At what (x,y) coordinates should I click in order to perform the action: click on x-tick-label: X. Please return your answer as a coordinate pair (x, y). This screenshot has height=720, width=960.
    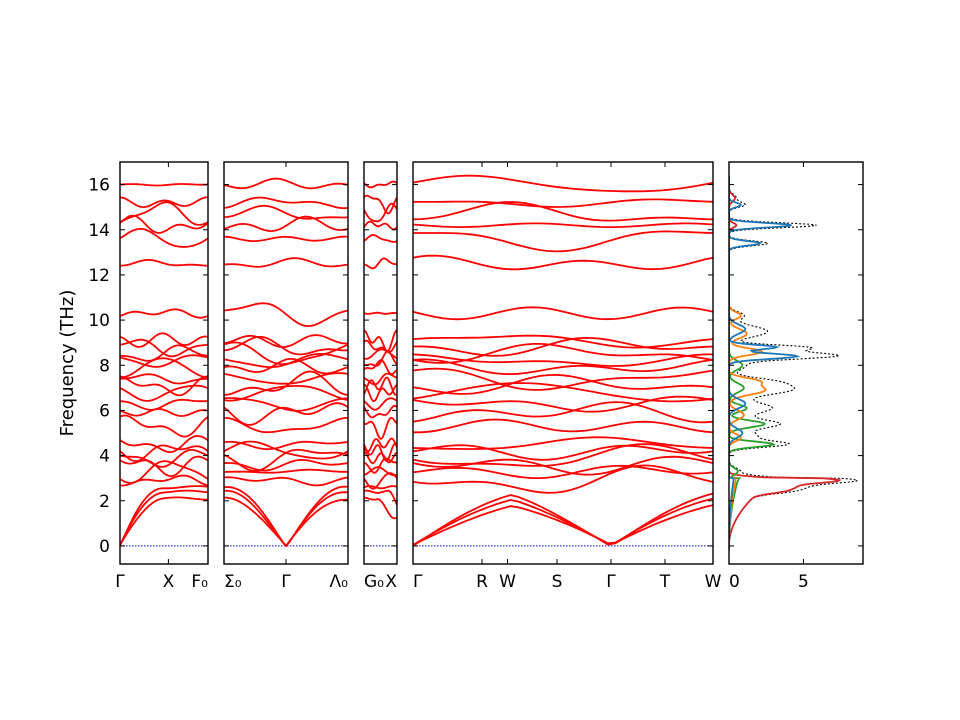
    Looking at the image, I should click on (391, 582).